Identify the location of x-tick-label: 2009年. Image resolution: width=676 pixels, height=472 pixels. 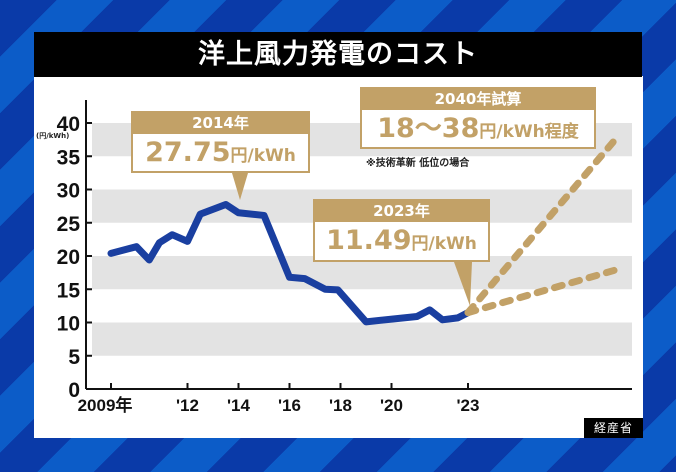
(105, 405).